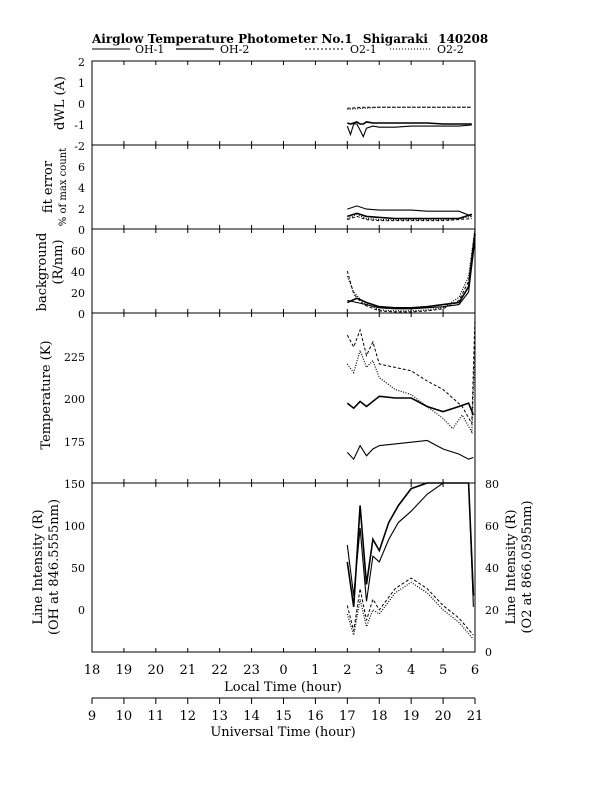 This screenshot has width=612, height=792. What do you see at coordinates (38, 566) in the screenshot?
I see `int-ylabel: Line Intensity (R)` at bounding box center [38, 566].